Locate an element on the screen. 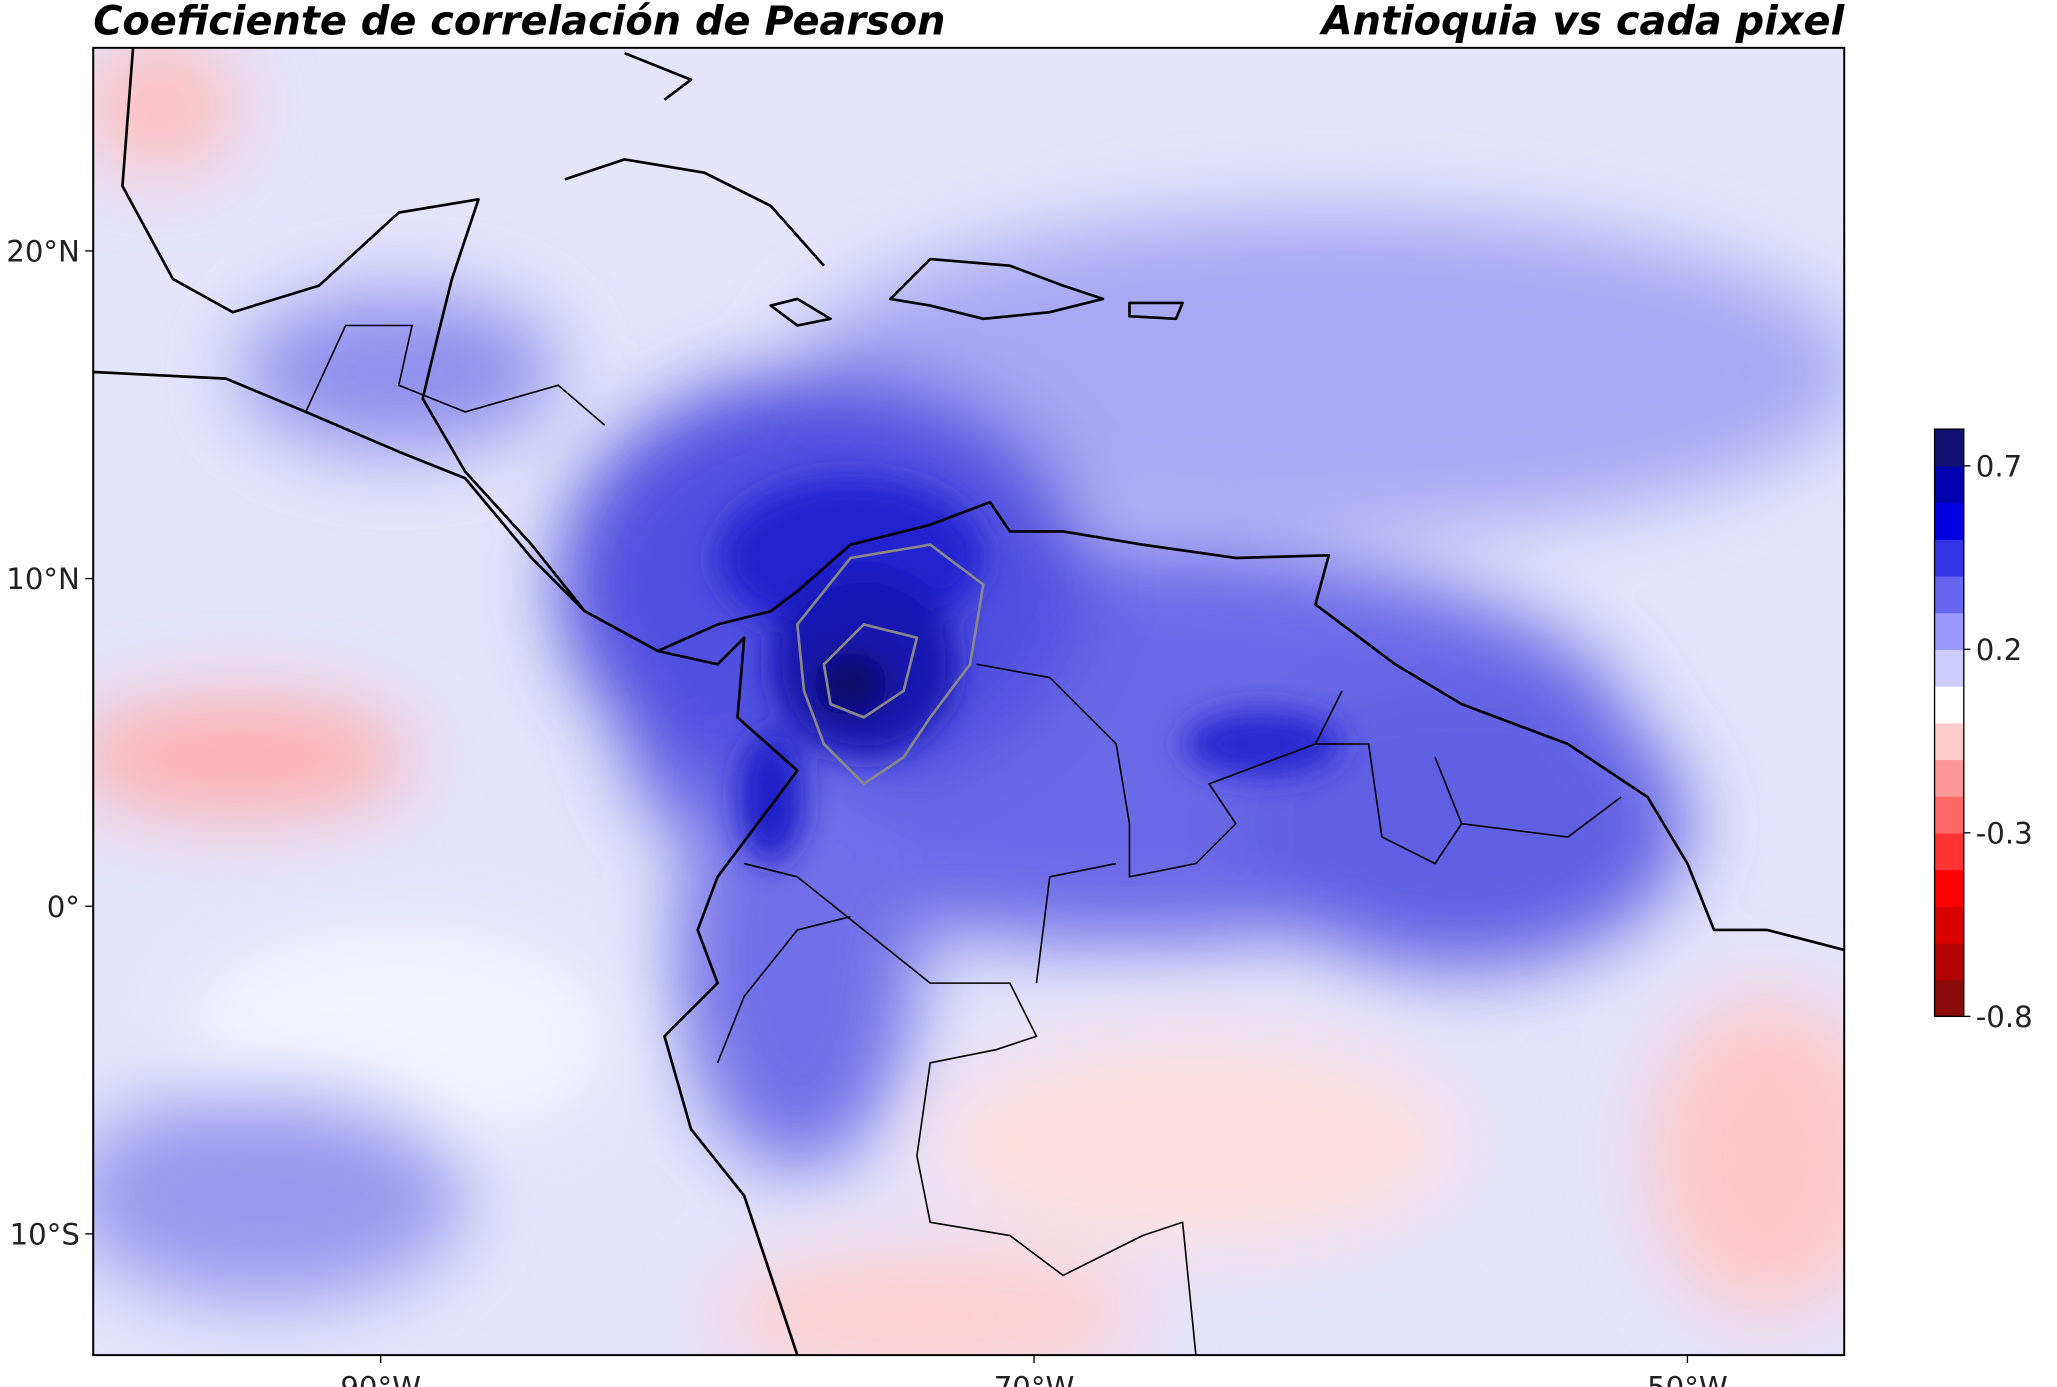  y-tick-label: 10°N is located at coordinates (43, 579).